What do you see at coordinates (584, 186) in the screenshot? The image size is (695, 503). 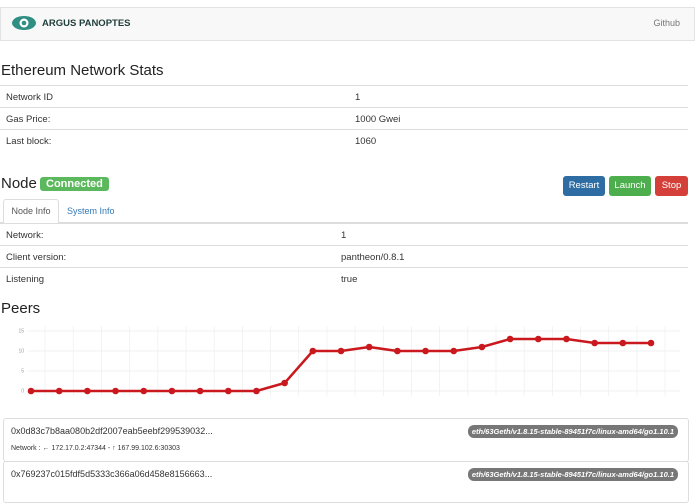 I see `restart-button: Restart` at bounding box center [584, 186].